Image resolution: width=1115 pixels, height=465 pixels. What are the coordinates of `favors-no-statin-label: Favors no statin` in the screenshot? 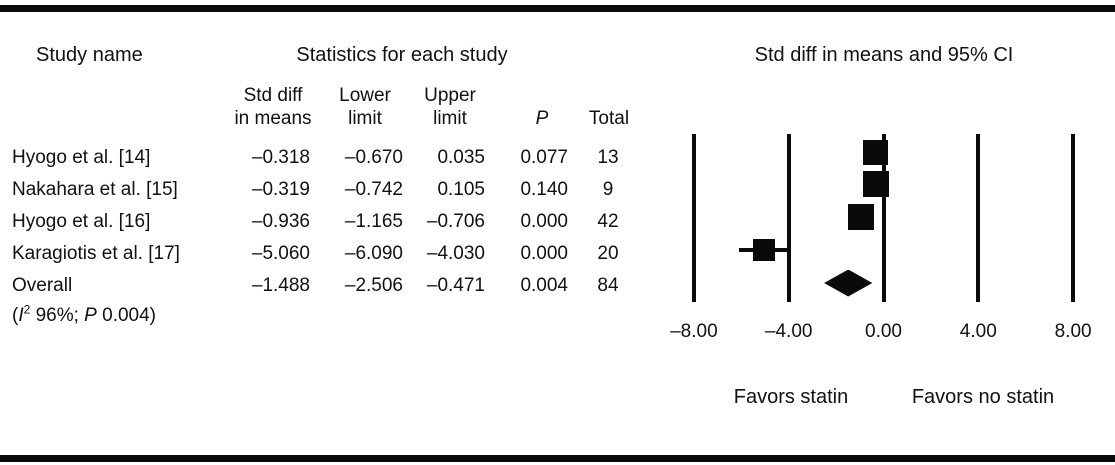 It's located at (983, 397).